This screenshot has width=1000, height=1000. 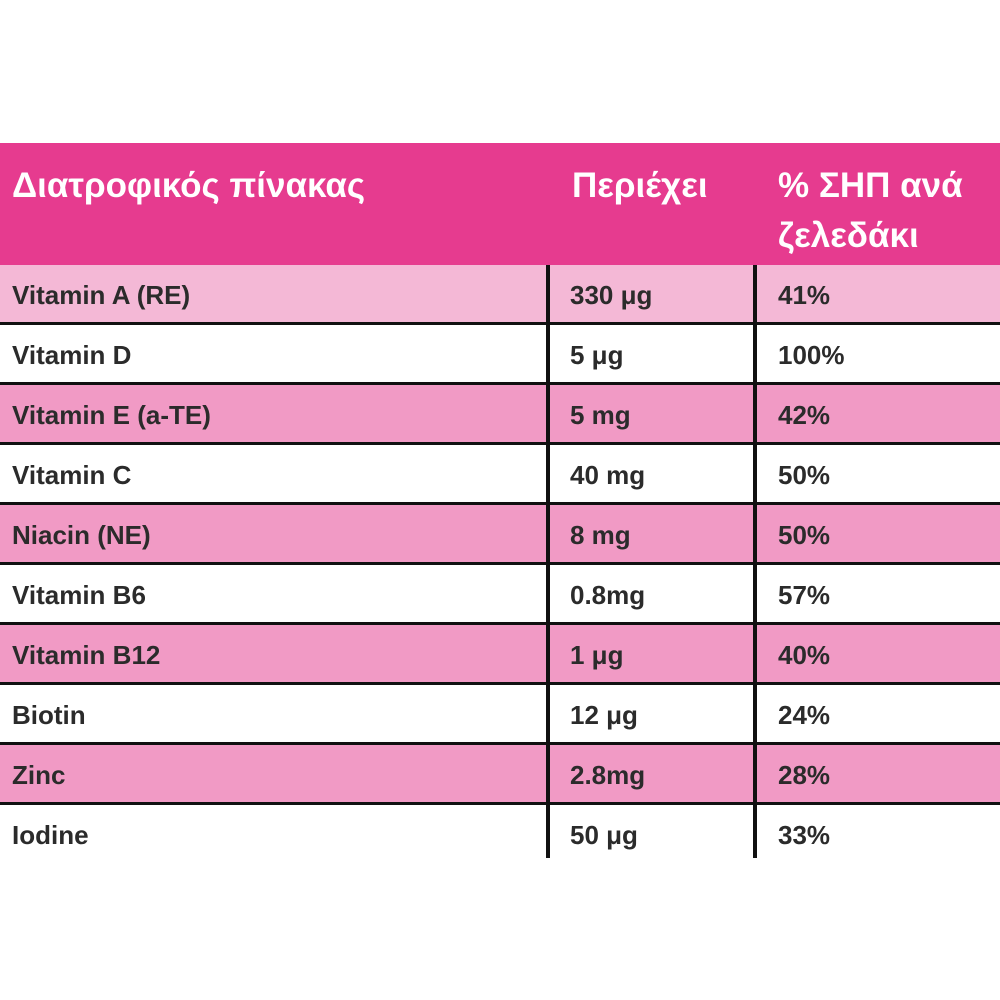 What do you see at coordinates (604, 835) in the screenshot?
I see `nutrient-amount: 50 μg` at bounding box center [604, 835].